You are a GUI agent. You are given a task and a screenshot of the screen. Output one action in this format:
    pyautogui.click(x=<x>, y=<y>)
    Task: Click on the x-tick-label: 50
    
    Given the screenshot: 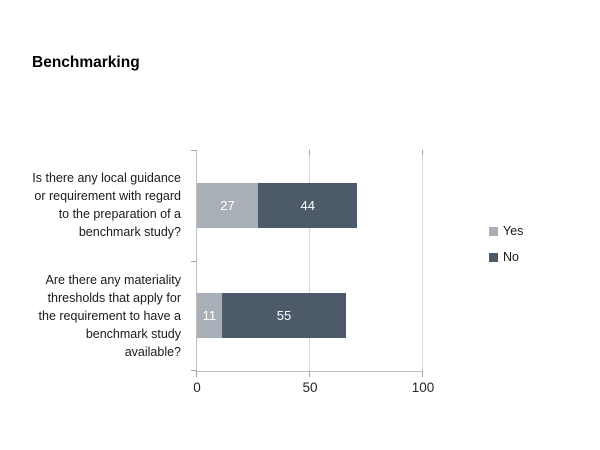 What is the action you would take?
    pyautogui.click(x=310, y=387)
    